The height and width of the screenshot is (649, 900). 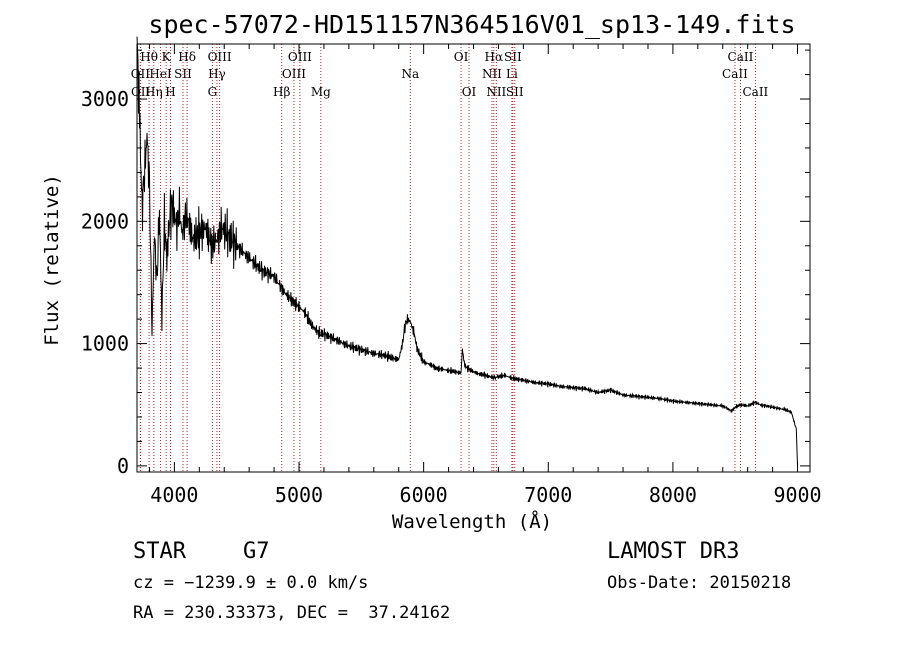 What do you see at coordinates (149, 57) in the screenshot?
I see `line-label: Hθ` at bounding box center [149, 57].